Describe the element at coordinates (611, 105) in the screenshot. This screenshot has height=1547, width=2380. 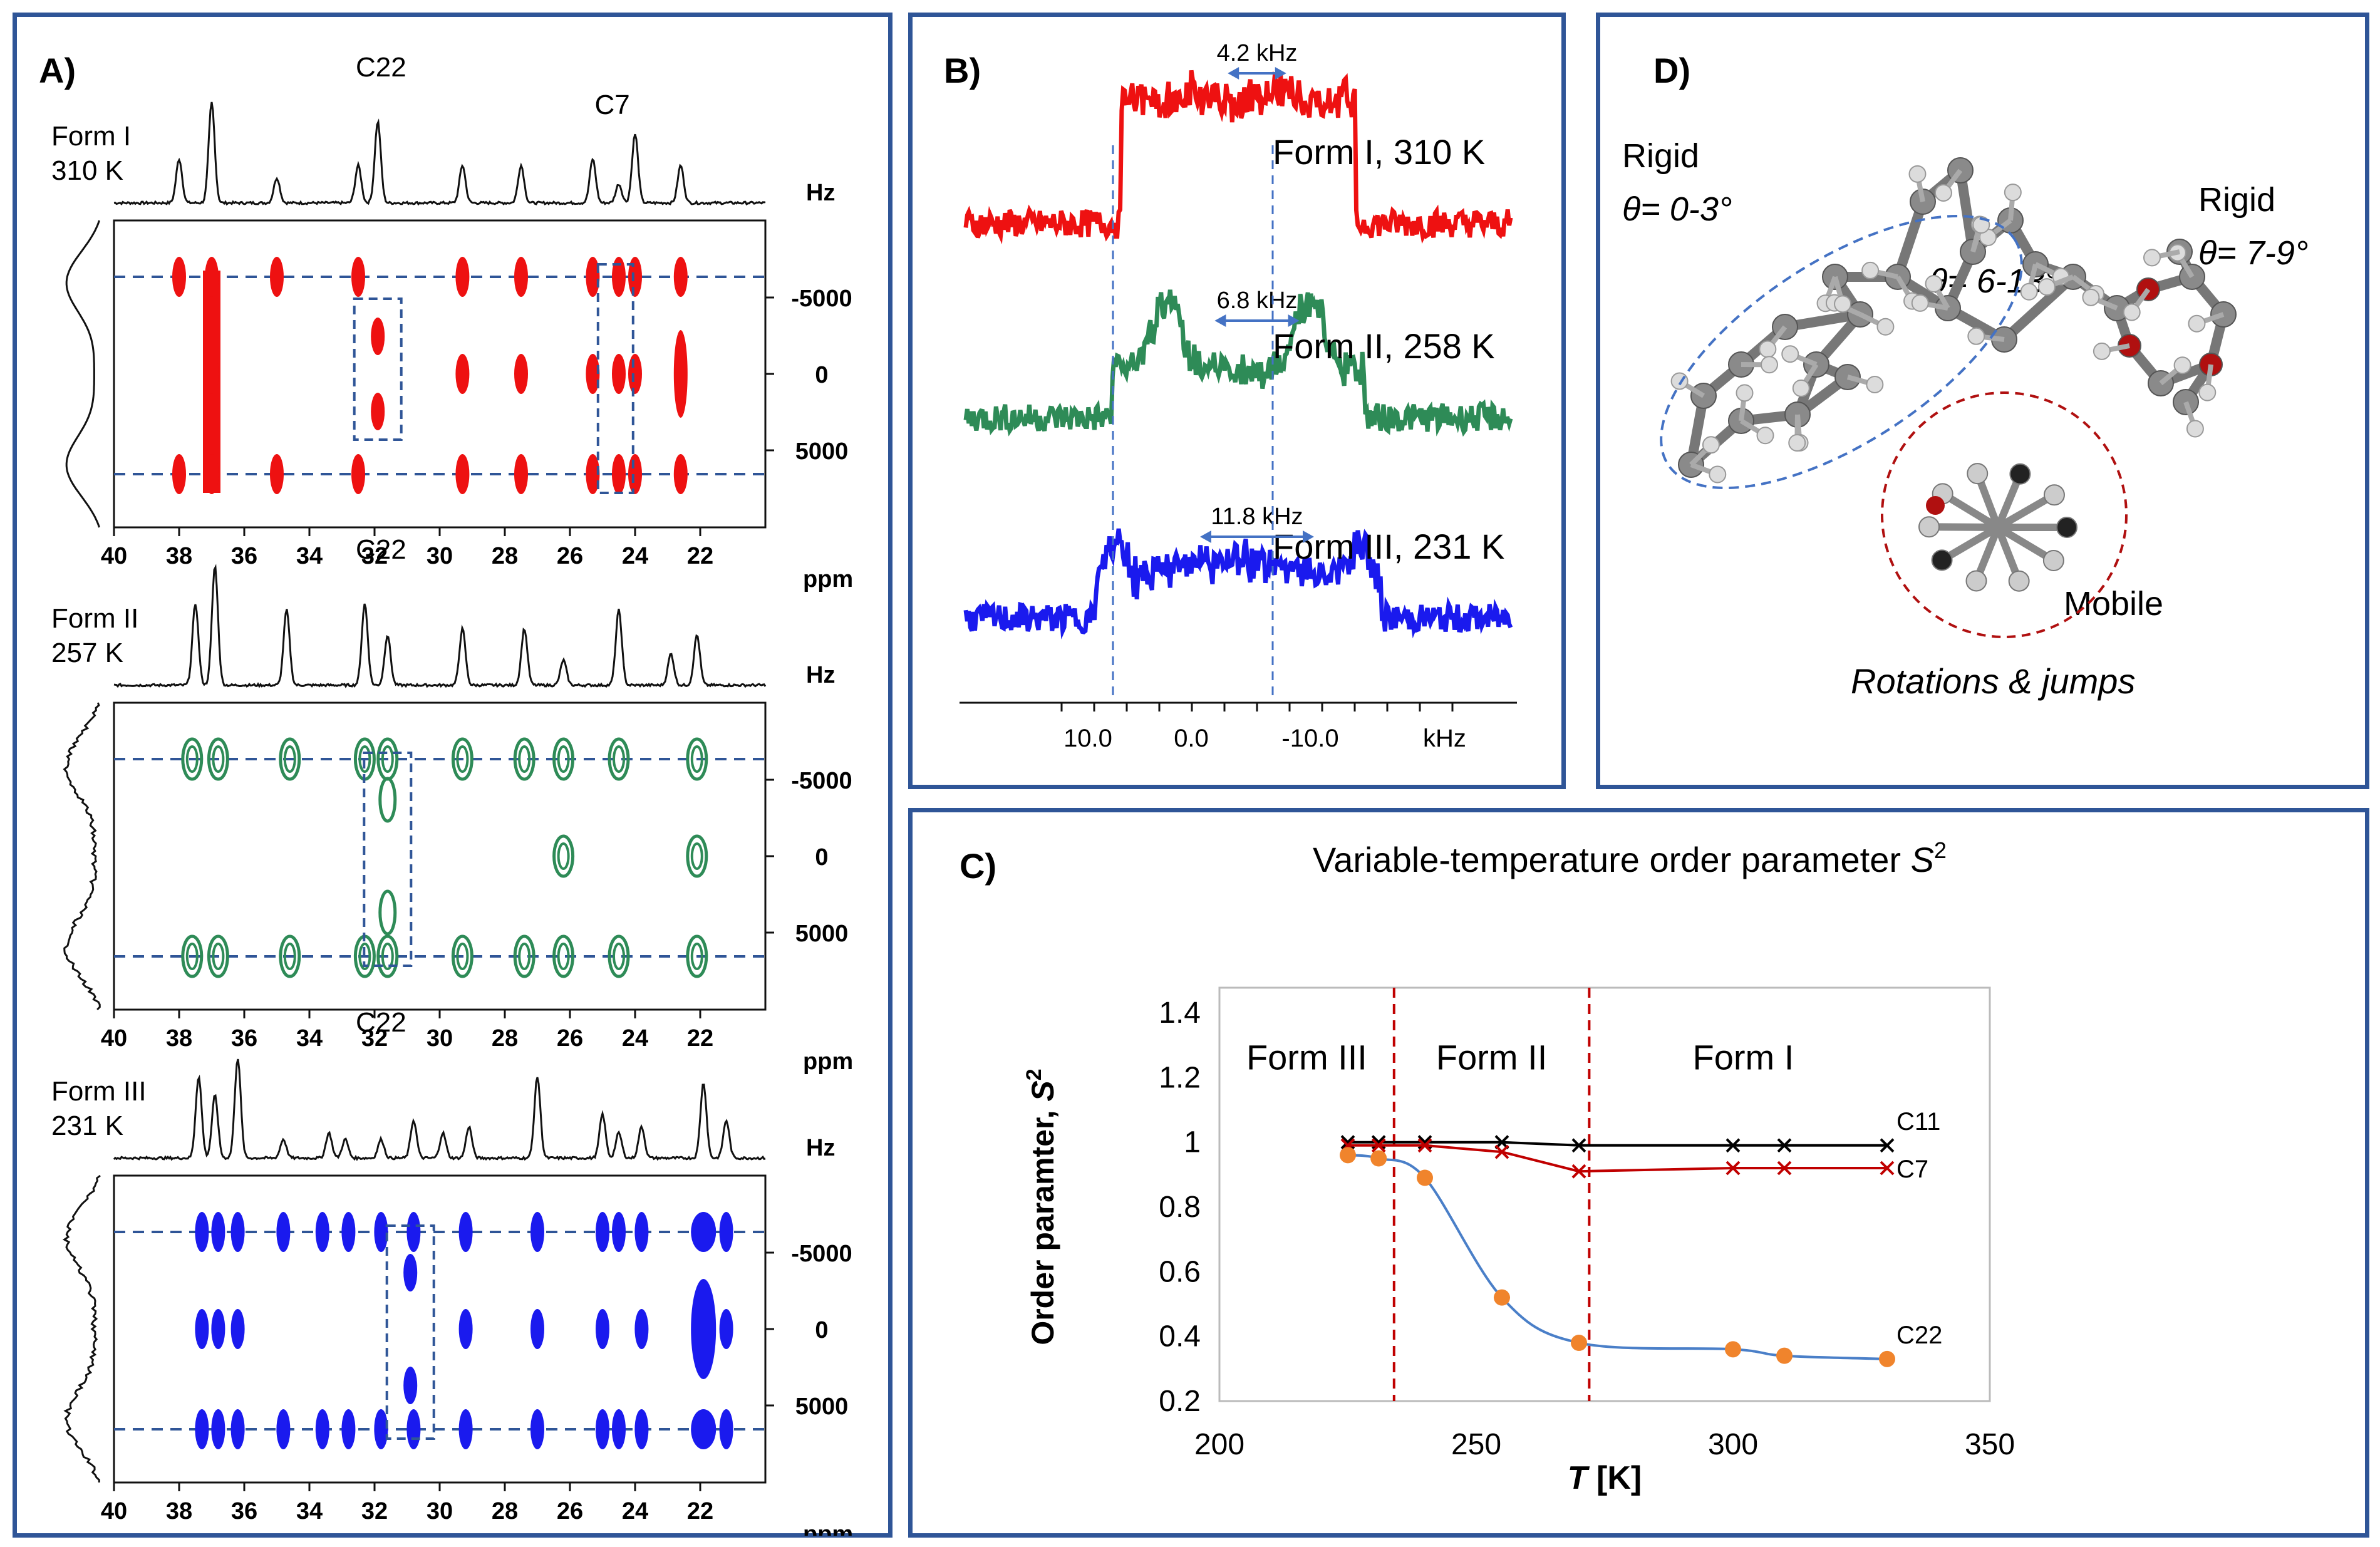
I see `c7-peak-label: C7` at that location.